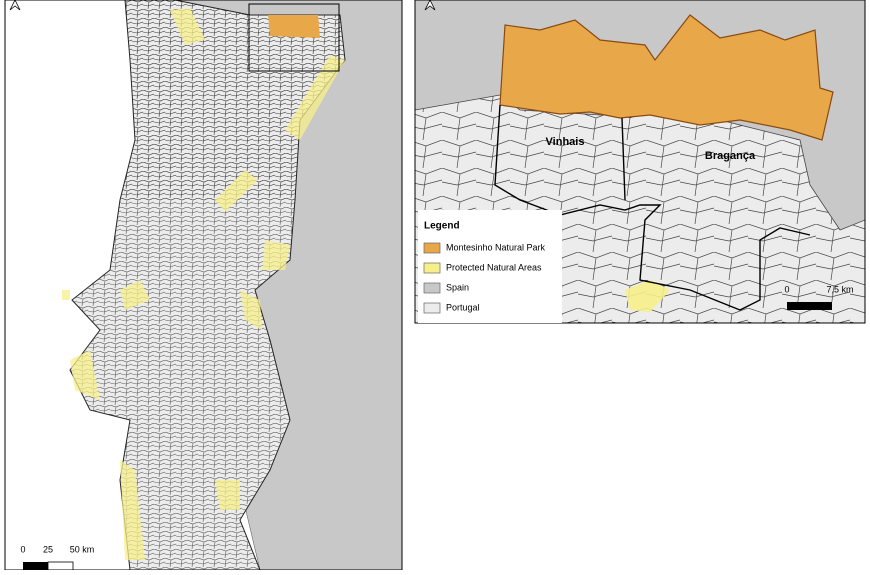  I want to click on place-label: Vinhais, so click(565, 142).